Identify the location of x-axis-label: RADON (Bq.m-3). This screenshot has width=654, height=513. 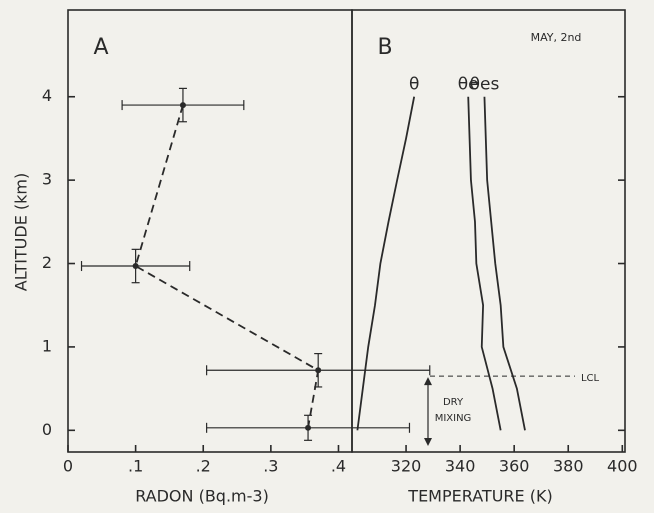
(202, 496).